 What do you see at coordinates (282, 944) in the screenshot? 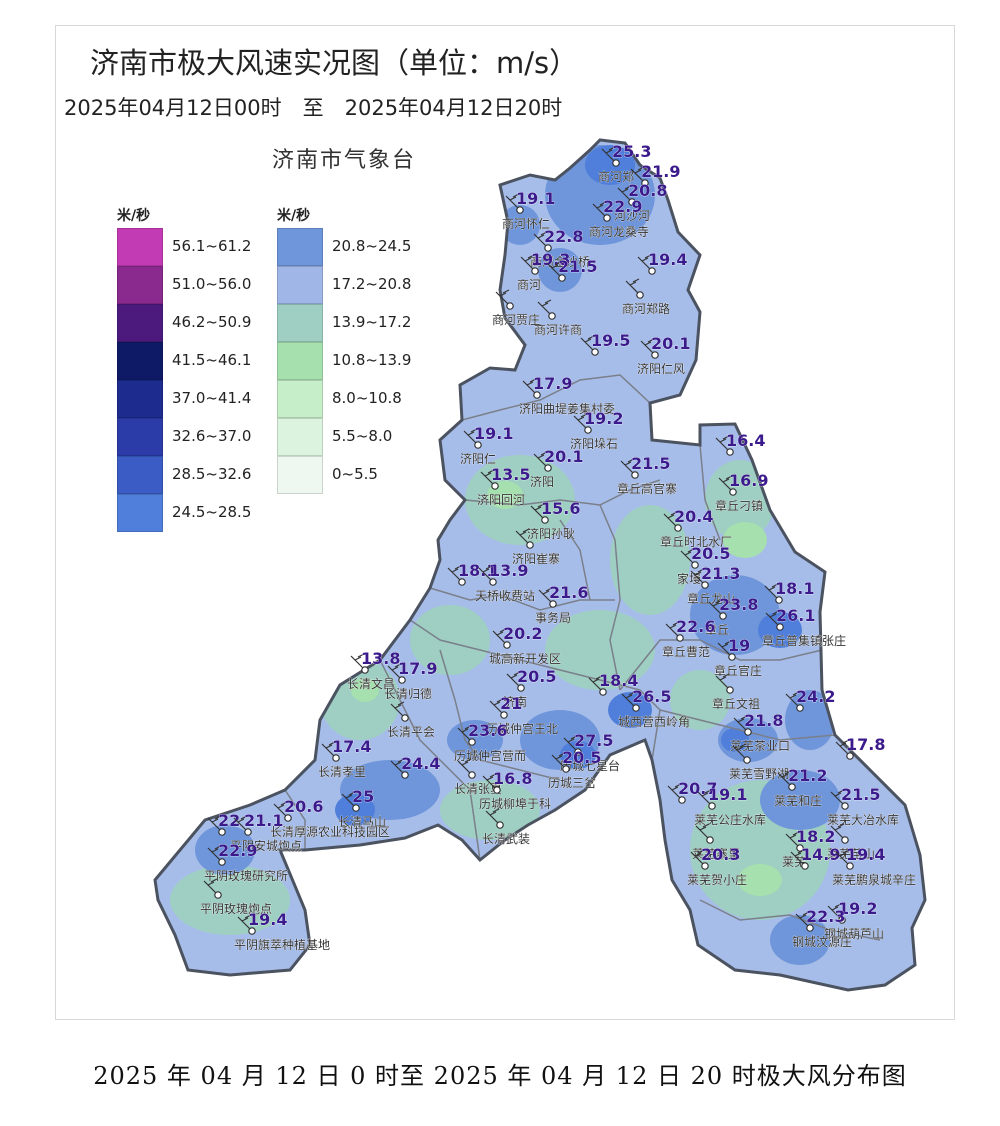
I see `station-name: 平阴旗萃种植基地` at bounding box center [282, 944].